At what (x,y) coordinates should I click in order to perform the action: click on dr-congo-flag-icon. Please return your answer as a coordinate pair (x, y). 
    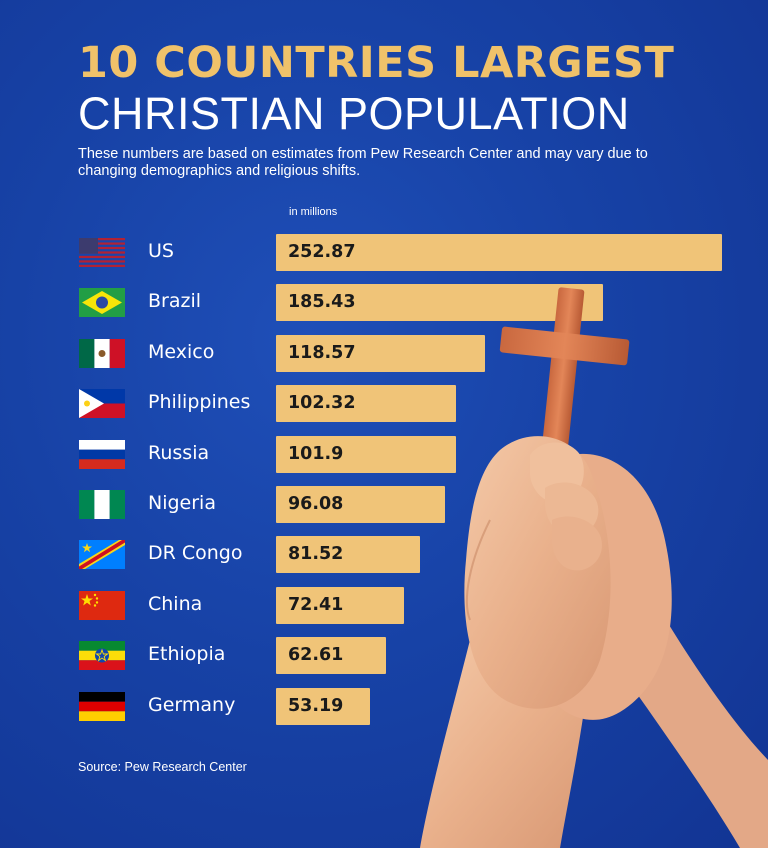
    Looking at the image, I should click on (102, 555).